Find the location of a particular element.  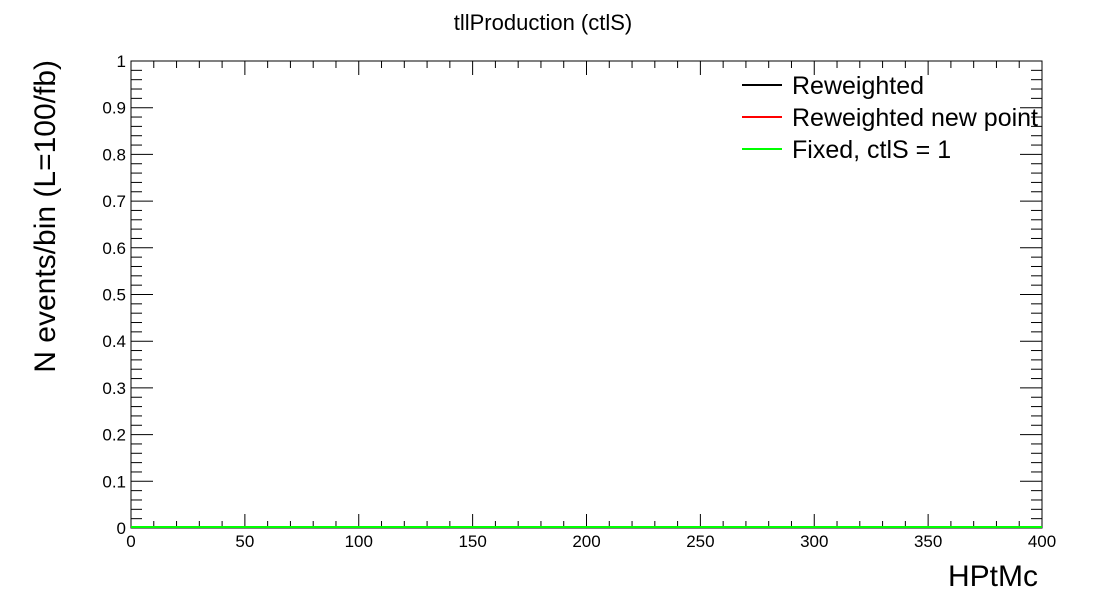

x-tick-label: 350 is located at coordinates (928, 541).